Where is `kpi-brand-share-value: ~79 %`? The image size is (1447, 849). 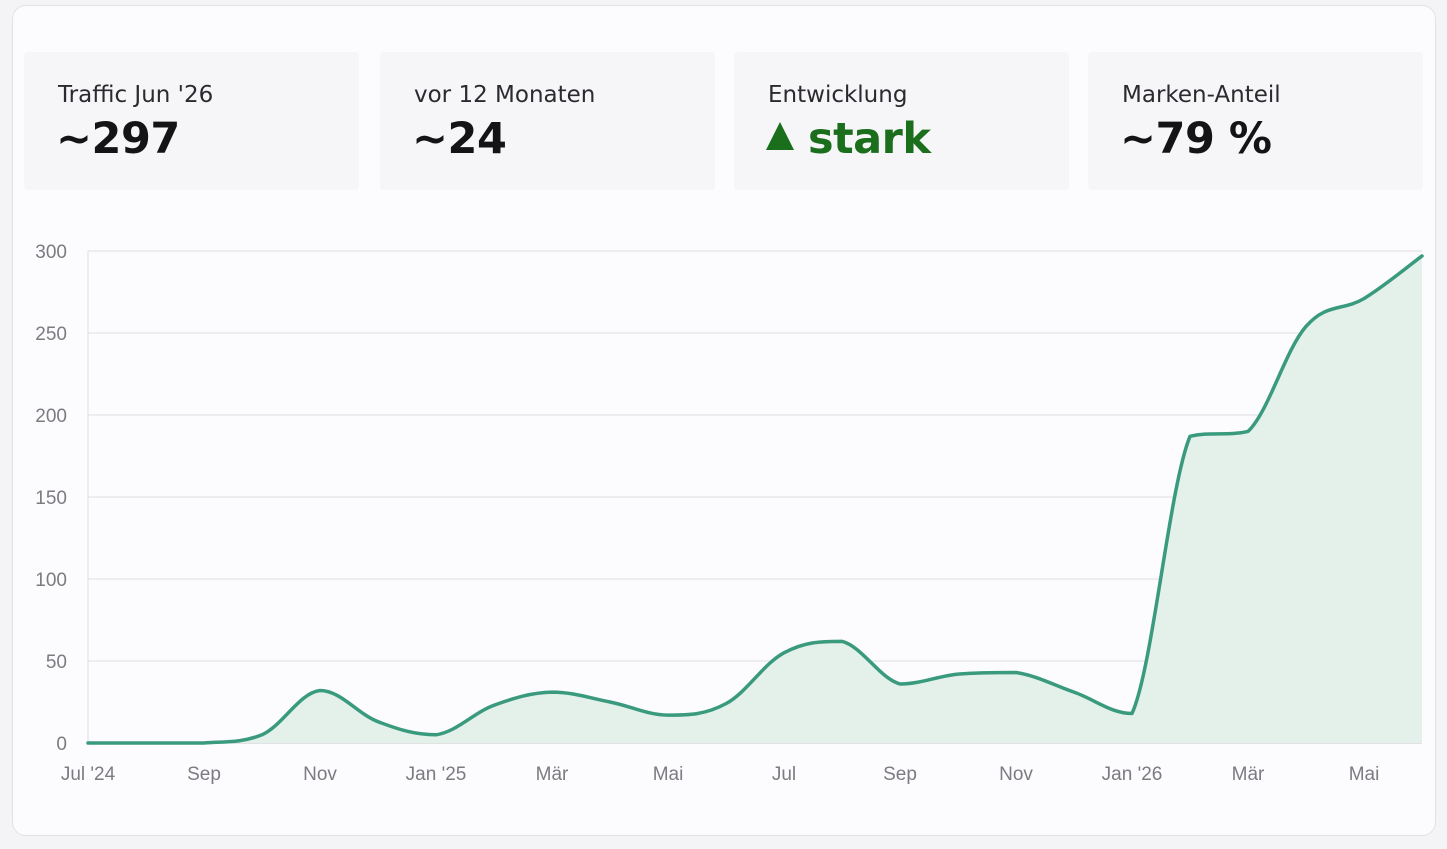 kpi-brand-share-value: ~79 % is located at coordinates (1196, 139).